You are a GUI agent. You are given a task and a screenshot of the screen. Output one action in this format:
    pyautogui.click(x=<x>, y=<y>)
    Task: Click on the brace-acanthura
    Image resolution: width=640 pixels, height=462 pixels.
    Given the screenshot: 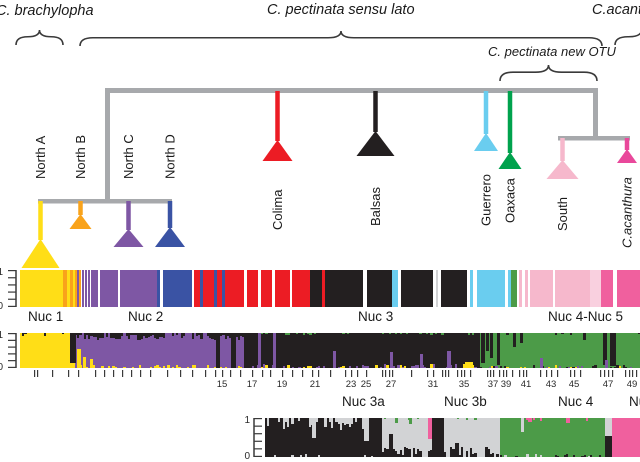 What is the action you would take?
    pyautogui.click(x=627, y=39)
    